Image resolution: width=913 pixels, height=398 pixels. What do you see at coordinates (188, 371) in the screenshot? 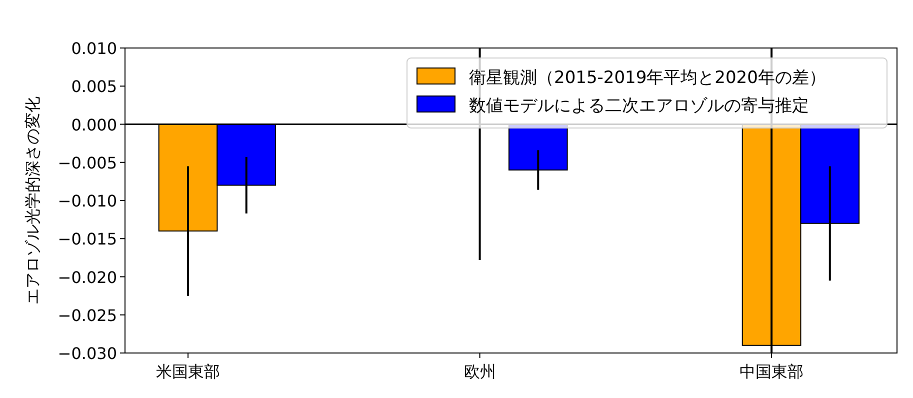
I see `x-tick-label: 米国東部` at bounding box center [188, 371].